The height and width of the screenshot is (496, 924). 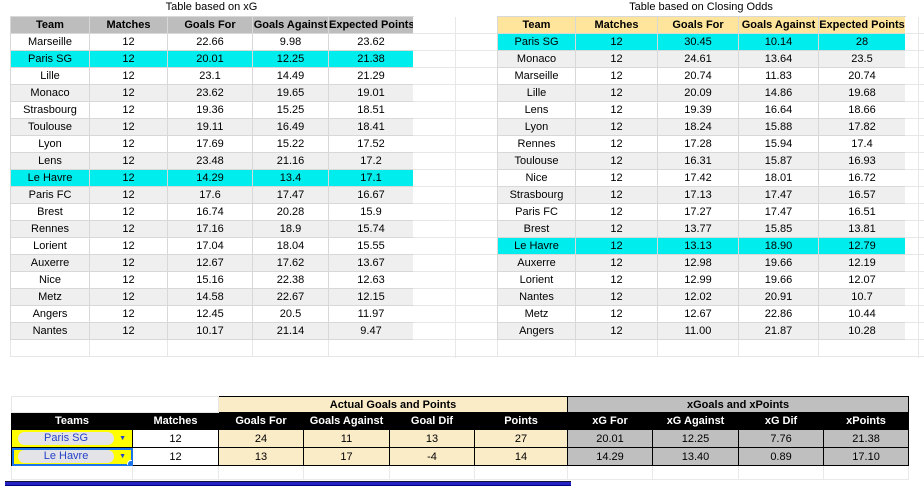 What do you see at coordinates (371, 25) in the screenshot?
I see `header-expected-points: Expected Points` at bounding box center [371, 25].